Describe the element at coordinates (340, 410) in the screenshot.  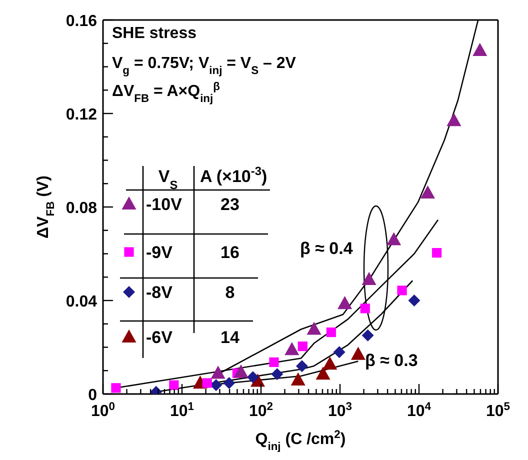
I see `x-tick-label: 10$^{3}$` at that location.